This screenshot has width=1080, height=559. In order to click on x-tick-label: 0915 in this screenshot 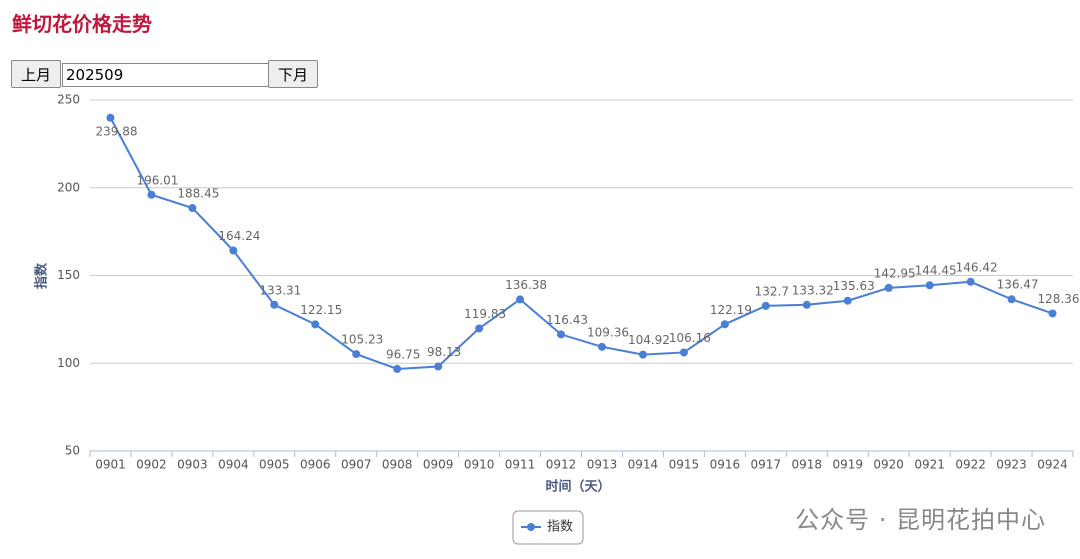, I will do `click(684, 465)`.